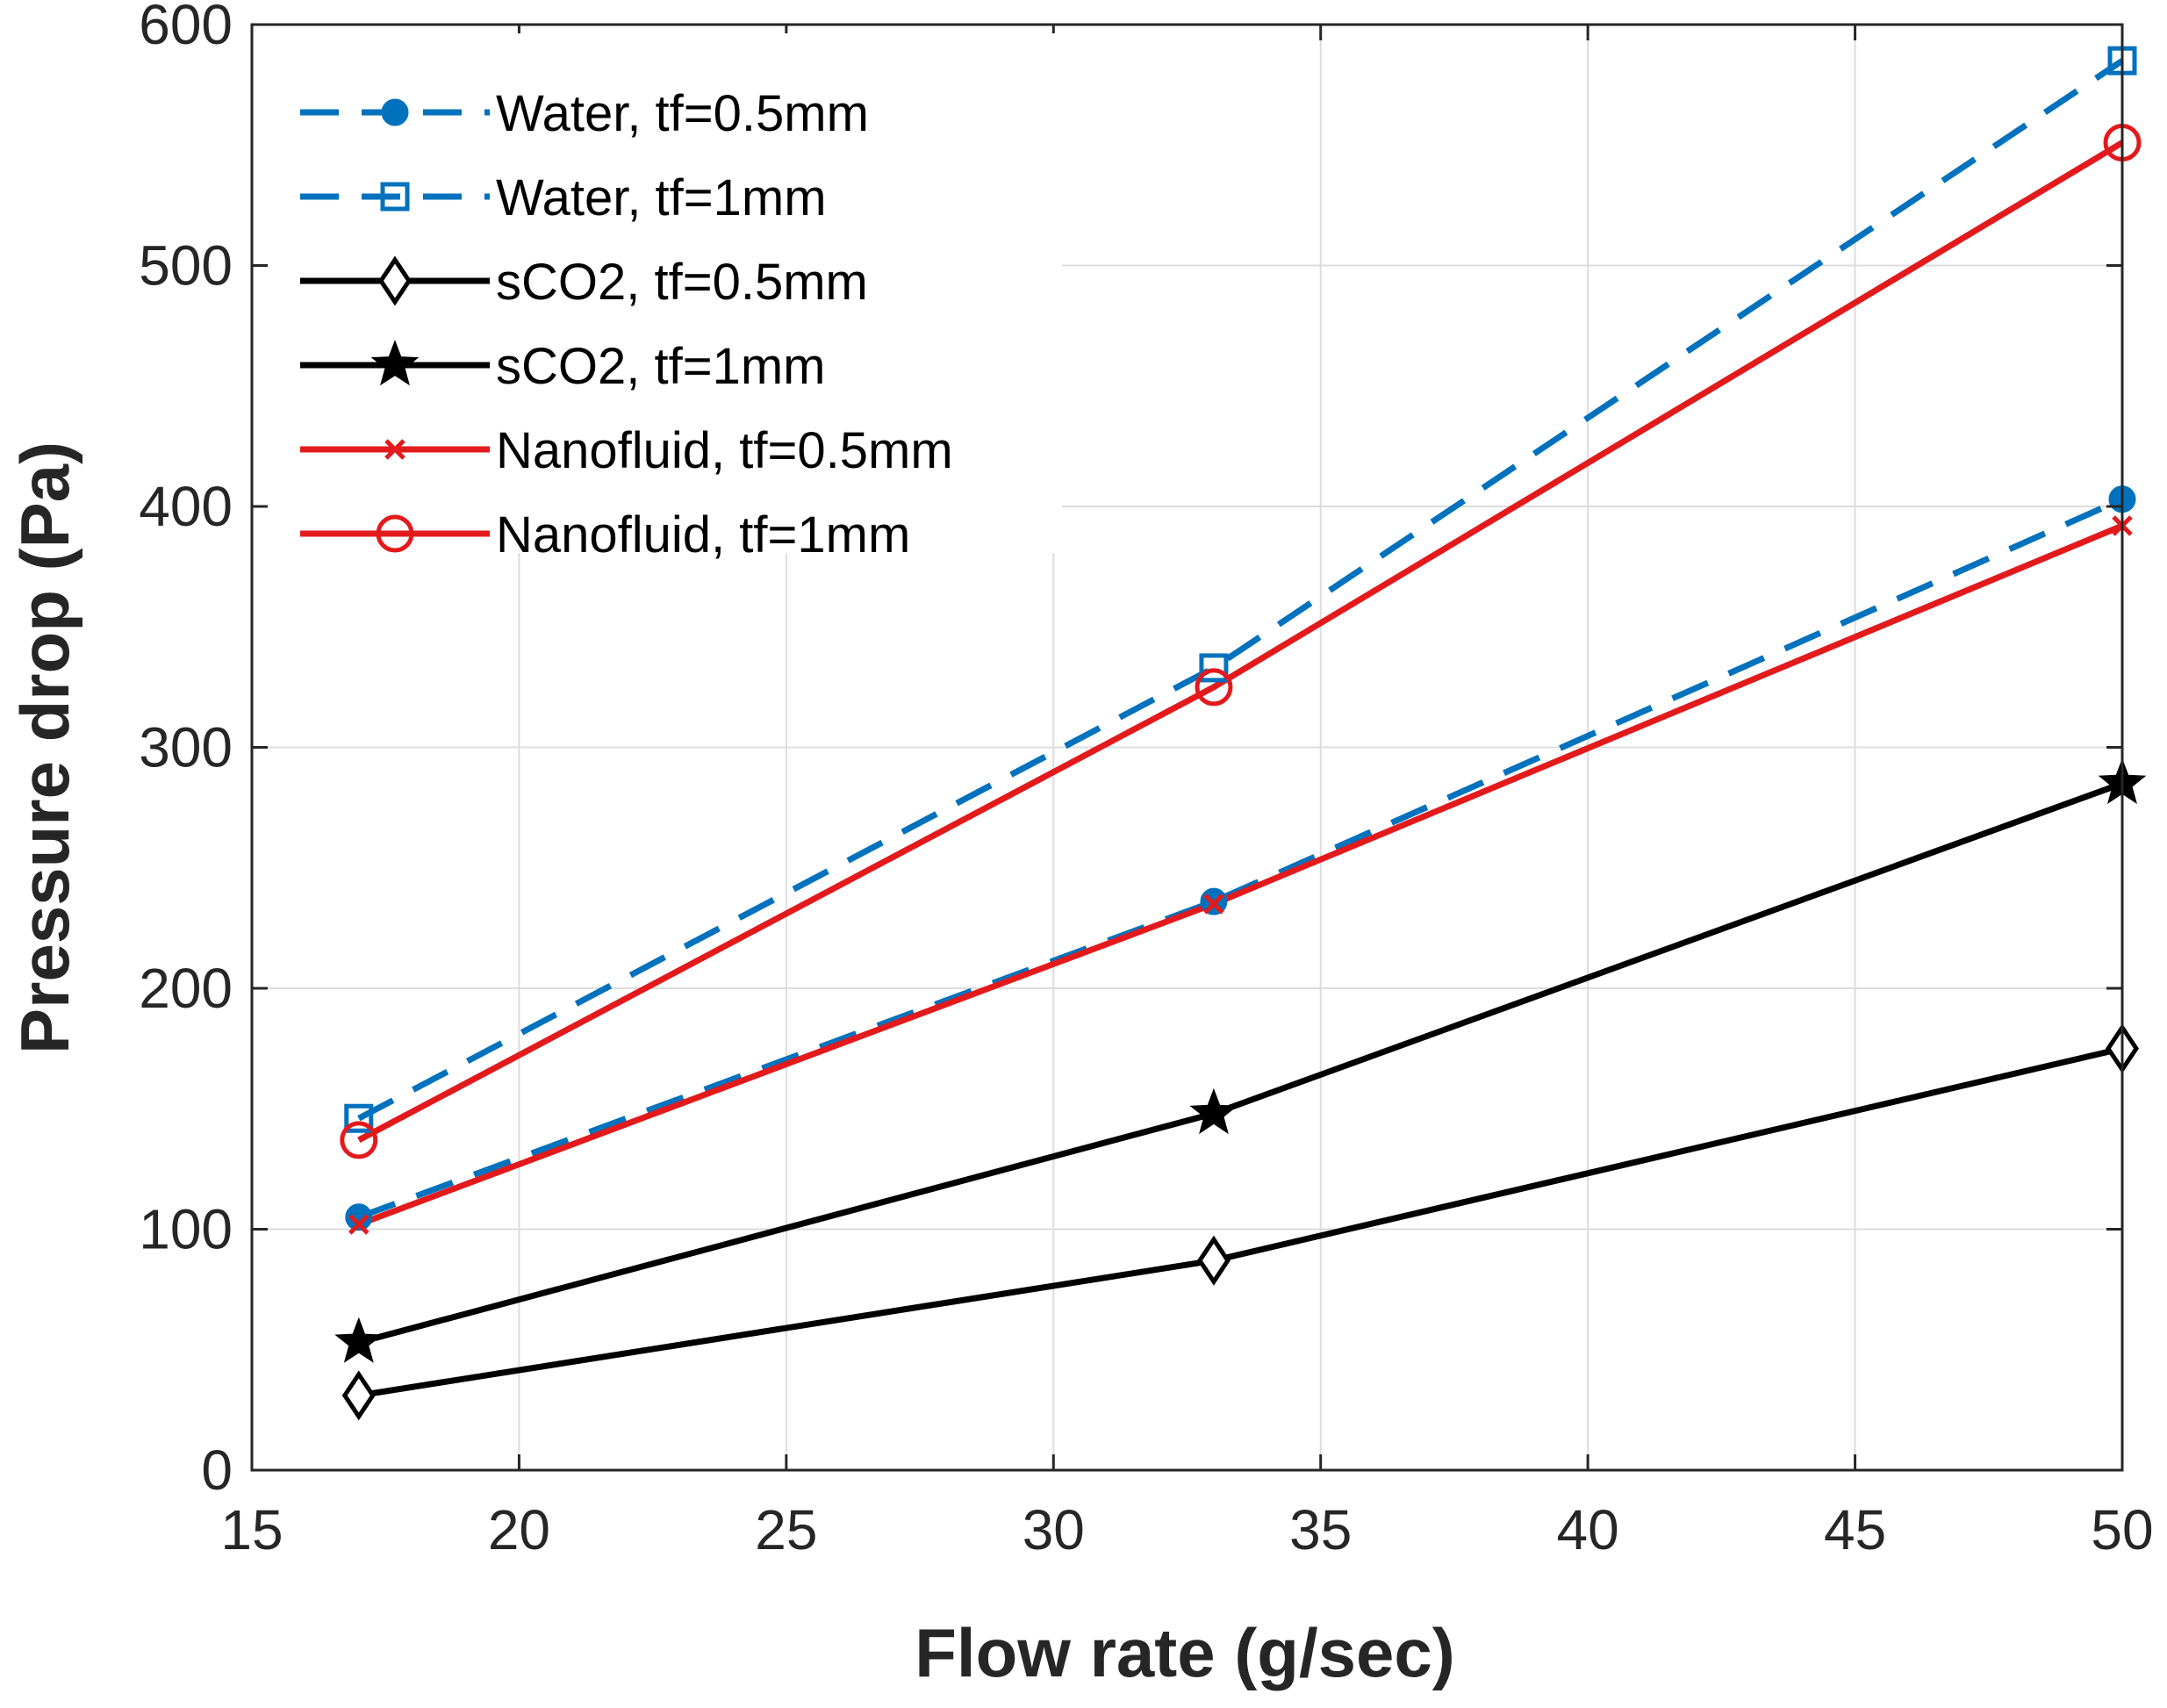 The height and width of the screenshot is (1708, 2167). I want to click on x-tick-label: 50, so click(2122, 1529).